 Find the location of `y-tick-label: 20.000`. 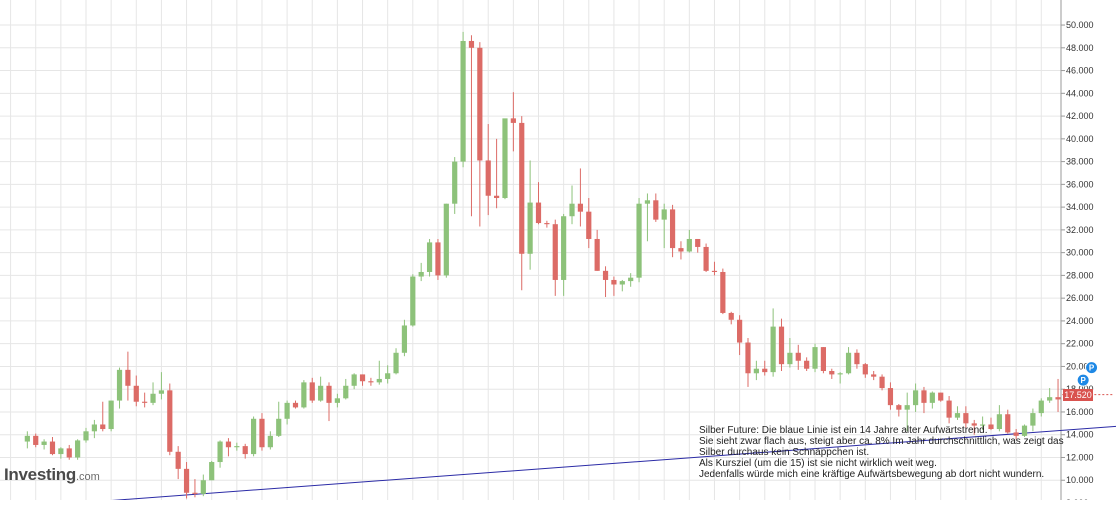

y-tick-label: 20.000 is located at coordinates (1080, 366).